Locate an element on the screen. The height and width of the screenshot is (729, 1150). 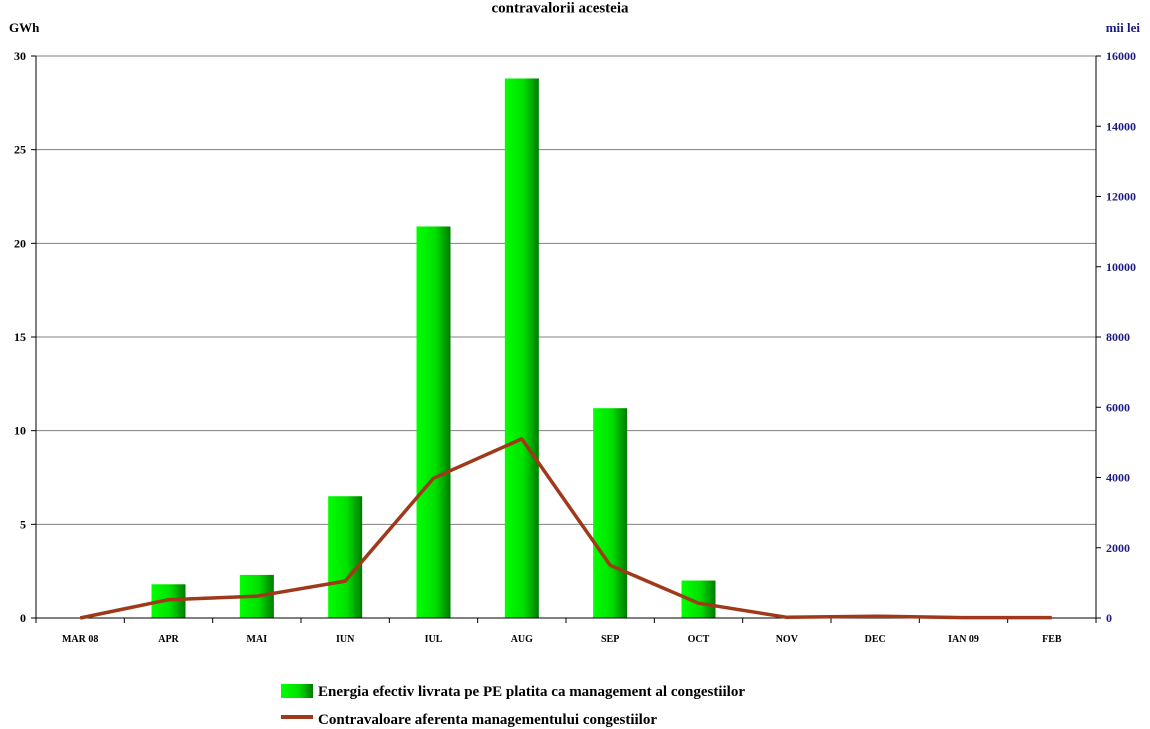
x-tick-label: IUN is located at coordinates (345, 639).